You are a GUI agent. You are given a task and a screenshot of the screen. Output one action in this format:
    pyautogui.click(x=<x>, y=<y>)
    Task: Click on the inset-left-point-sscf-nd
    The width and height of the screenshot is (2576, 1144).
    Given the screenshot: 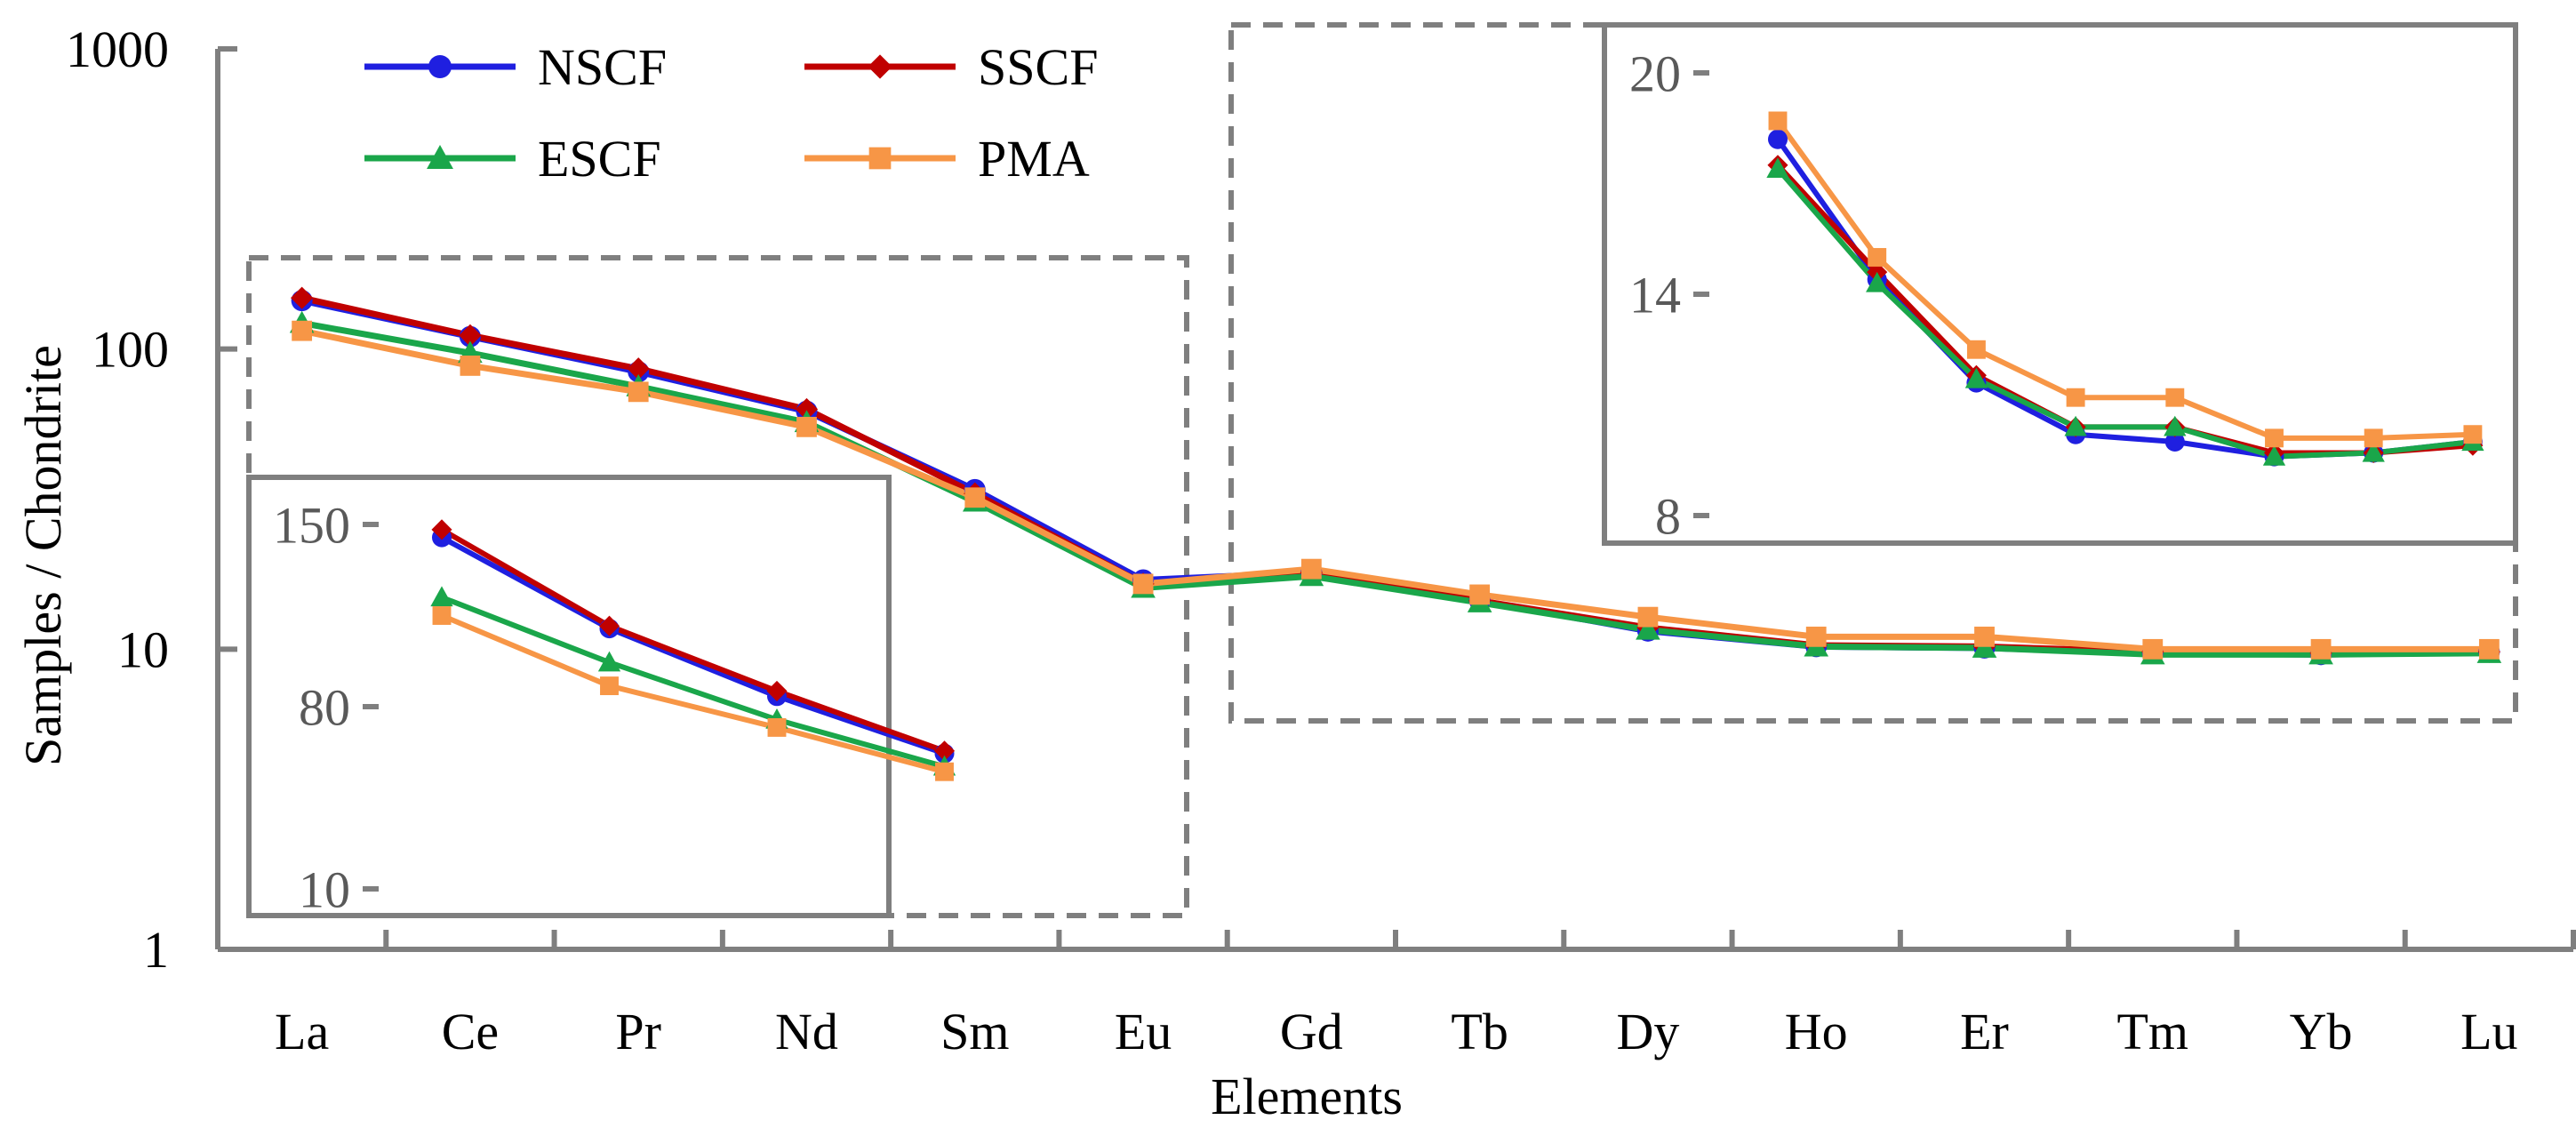 What is the action you would take?
    pyautogui.click(x=944, y=751)
    